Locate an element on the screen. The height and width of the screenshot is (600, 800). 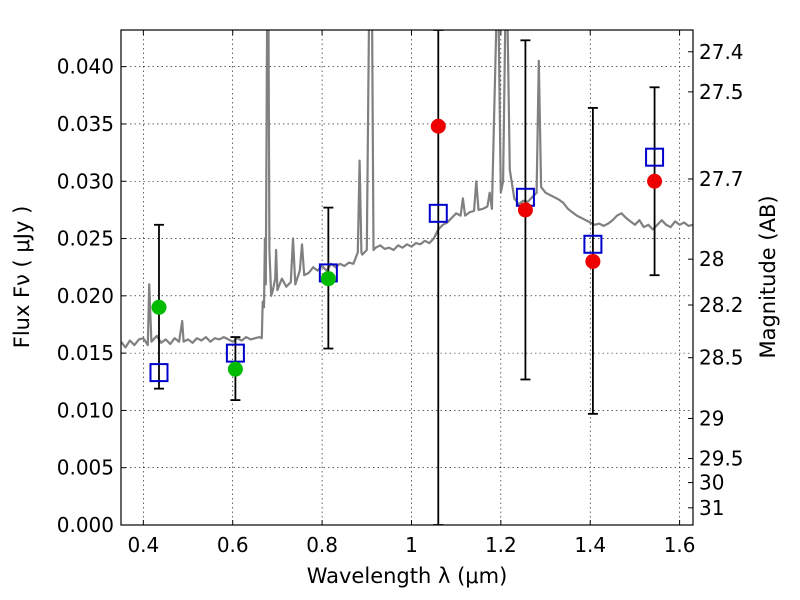
y-tick-label: 0.030 is located at coordinates (85, 181).